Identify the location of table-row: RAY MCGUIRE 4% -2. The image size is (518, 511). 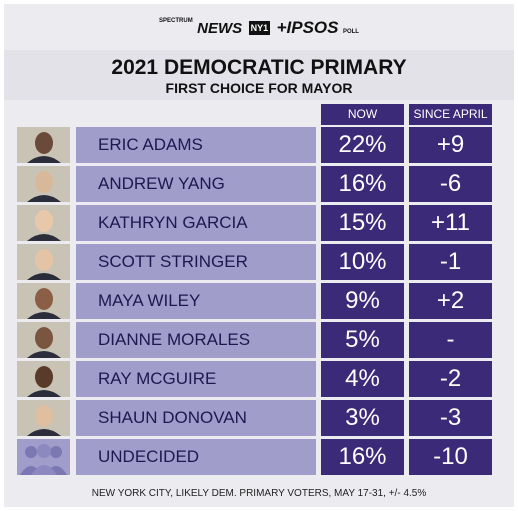
(259, 379).